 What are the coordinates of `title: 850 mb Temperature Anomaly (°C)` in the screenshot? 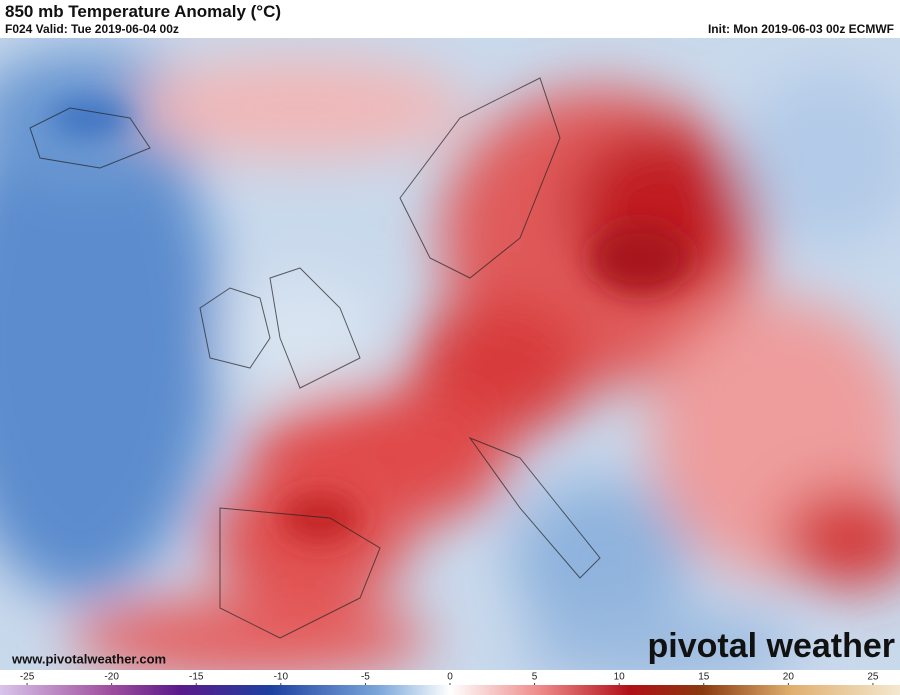 It's located at (143, 11).